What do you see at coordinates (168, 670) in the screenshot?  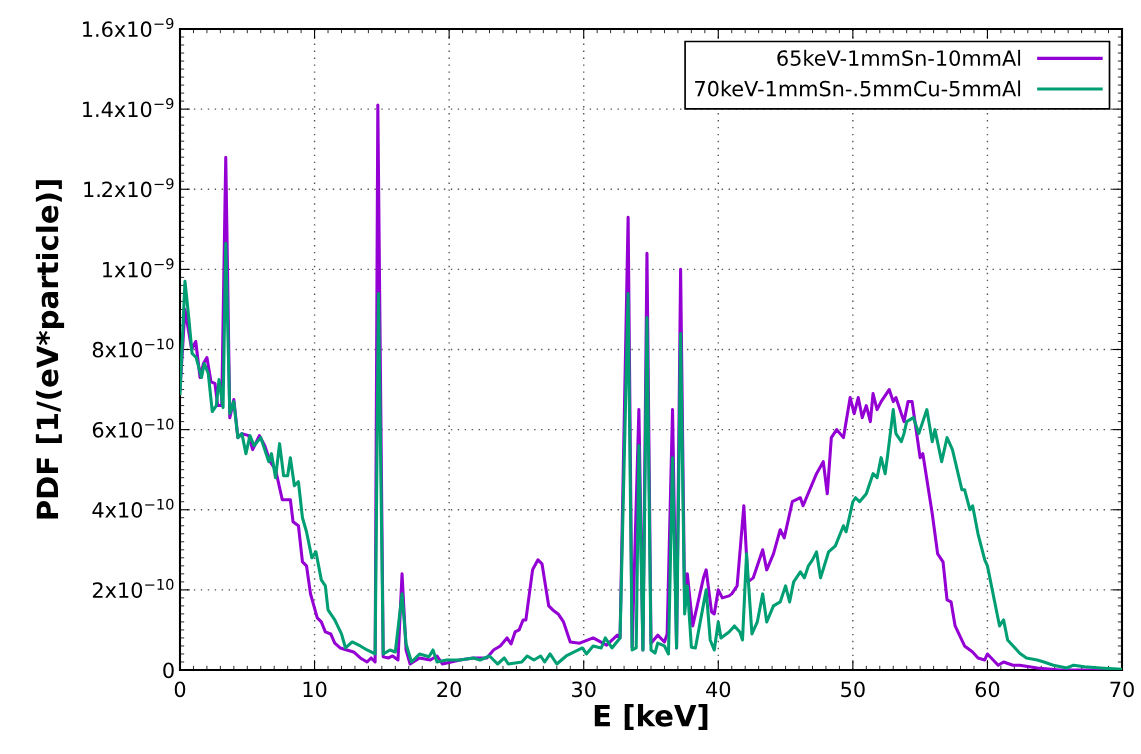 I see `y-tick-label: 0` at bounding box center [168, 670].